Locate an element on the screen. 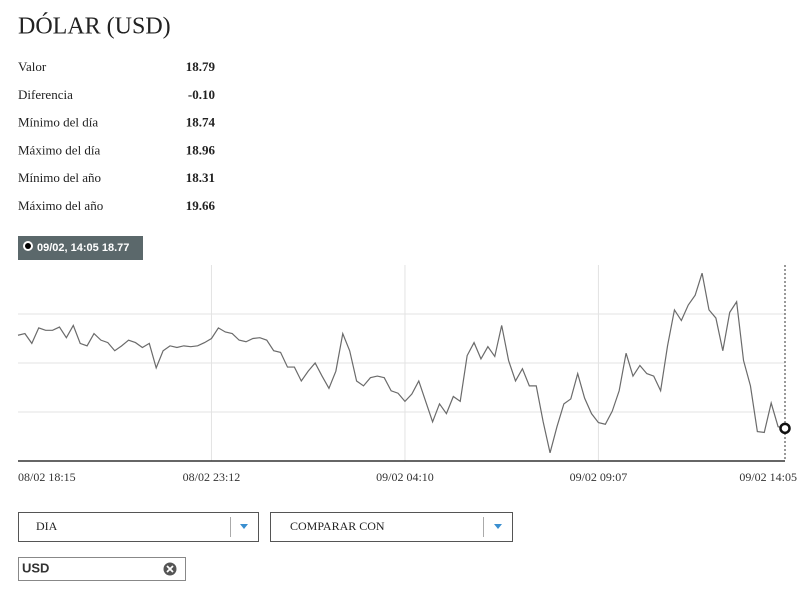 This screenshot has height=612, width=800. tag-label: USD is located at coordinates (35, 567).